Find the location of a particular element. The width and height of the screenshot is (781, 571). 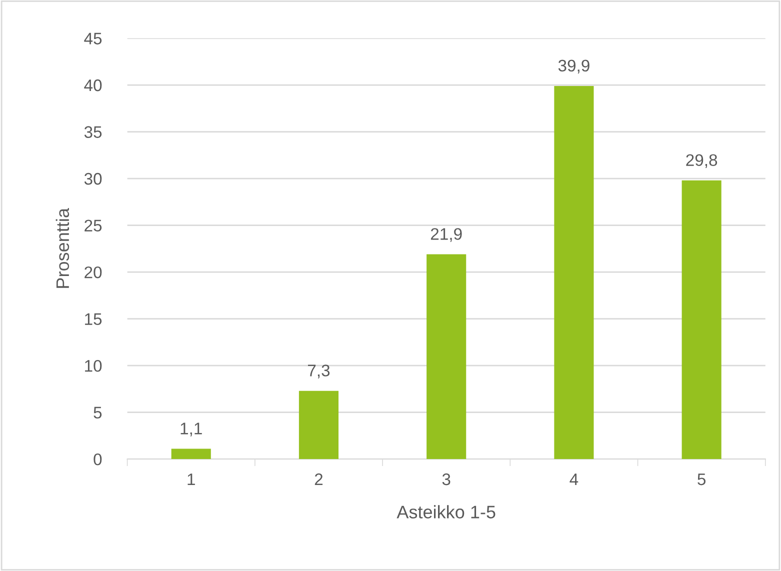

y-tick-label: 35 is located at coordinates (93, 132).